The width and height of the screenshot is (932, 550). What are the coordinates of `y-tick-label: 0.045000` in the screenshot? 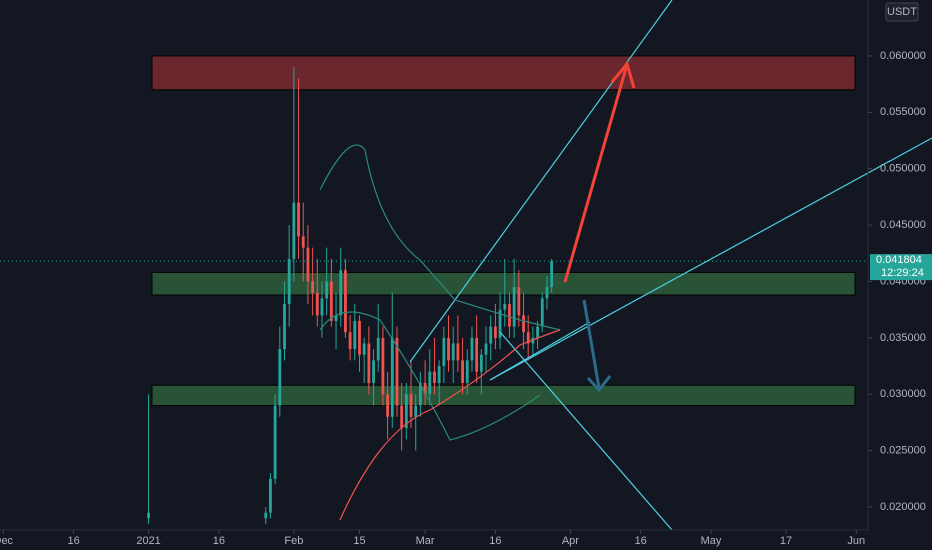 It's located at (903, 225).